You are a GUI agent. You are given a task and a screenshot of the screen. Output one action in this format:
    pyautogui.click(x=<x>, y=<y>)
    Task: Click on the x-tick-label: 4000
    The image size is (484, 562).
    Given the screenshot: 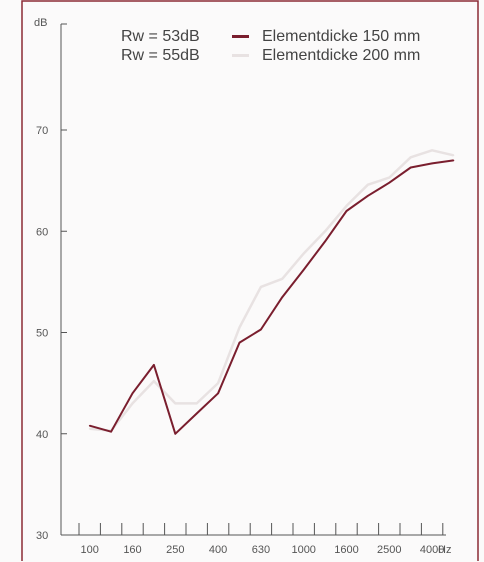 What is the action you would take?
    pyautogui.click(x=432, y=550)
    